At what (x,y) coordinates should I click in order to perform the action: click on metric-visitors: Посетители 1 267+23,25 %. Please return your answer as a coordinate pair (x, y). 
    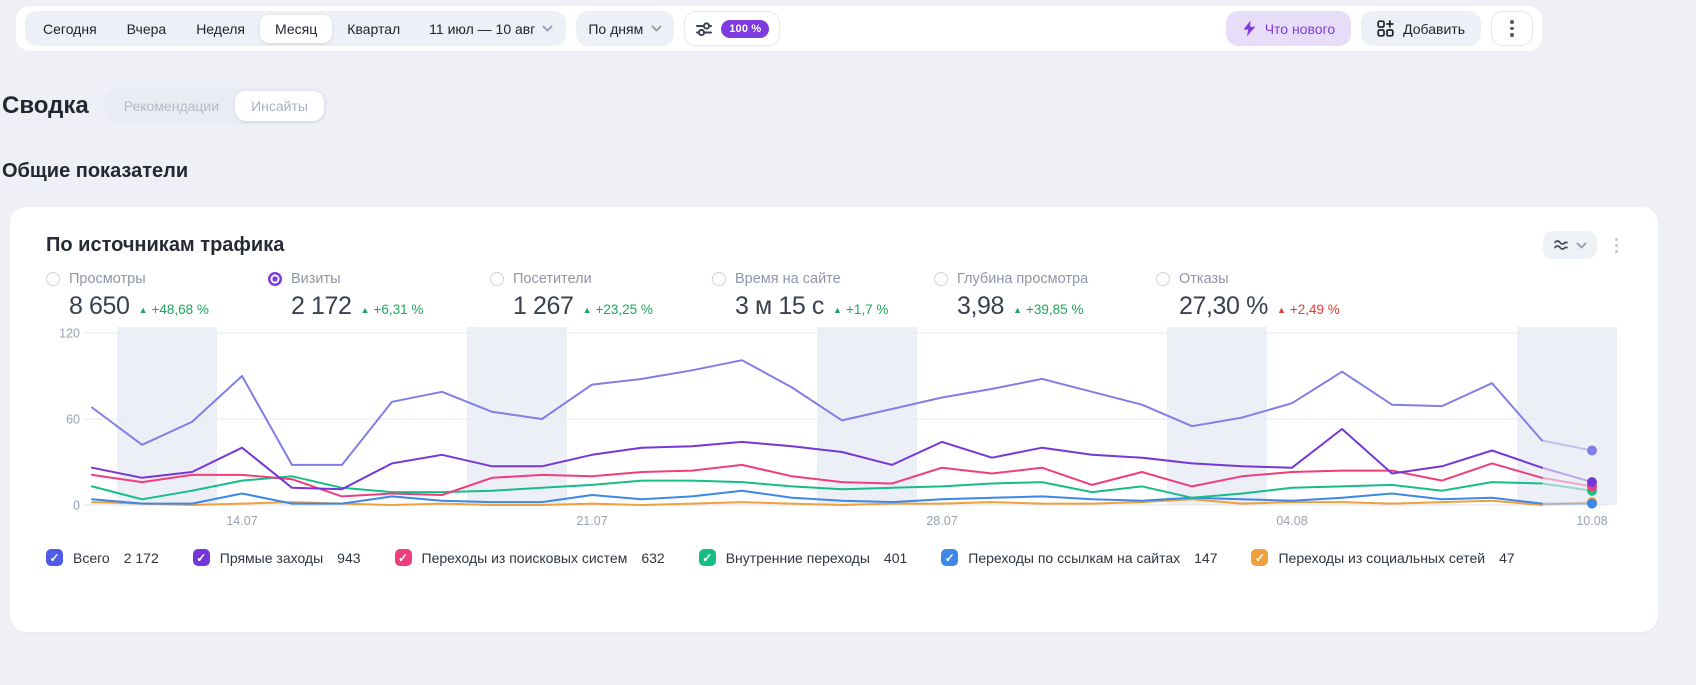
    Looking at the image, I should click on (601, 296).